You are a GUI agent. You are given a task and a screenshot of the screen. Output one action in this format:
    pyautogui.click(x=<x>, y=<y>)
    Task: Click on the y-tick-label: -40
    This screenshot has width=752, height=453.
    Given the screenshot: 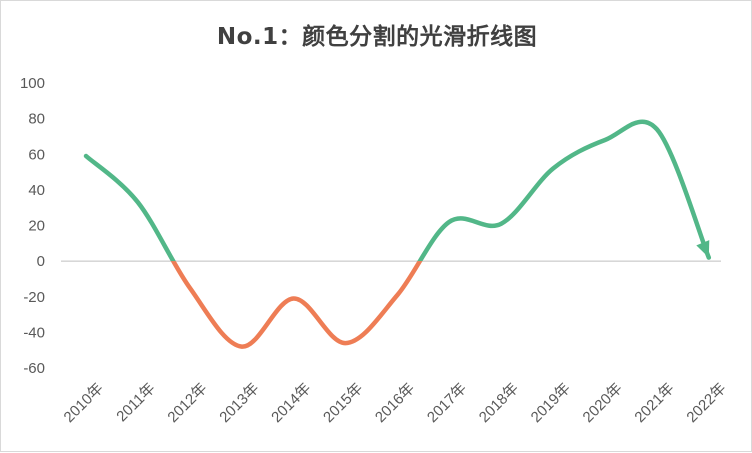 What is the action you would take?
    pyautogui.click(x=34, y=332)
    